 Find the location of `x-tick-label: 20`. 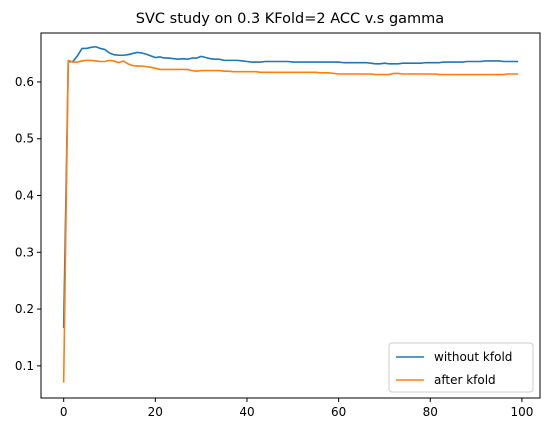

x-tick-label: 20 is located at coordinates (155, 412).